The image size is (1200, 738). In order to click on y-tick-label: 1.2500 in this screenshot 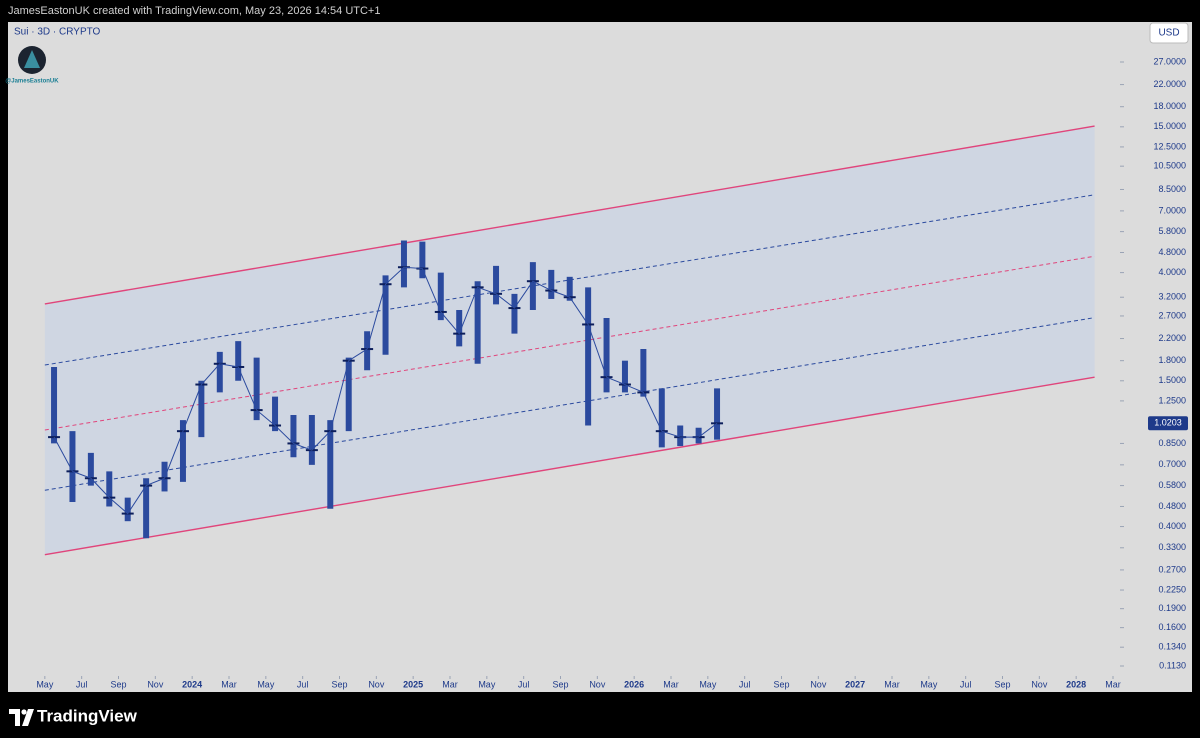, I will do `click(1172, 400)`.